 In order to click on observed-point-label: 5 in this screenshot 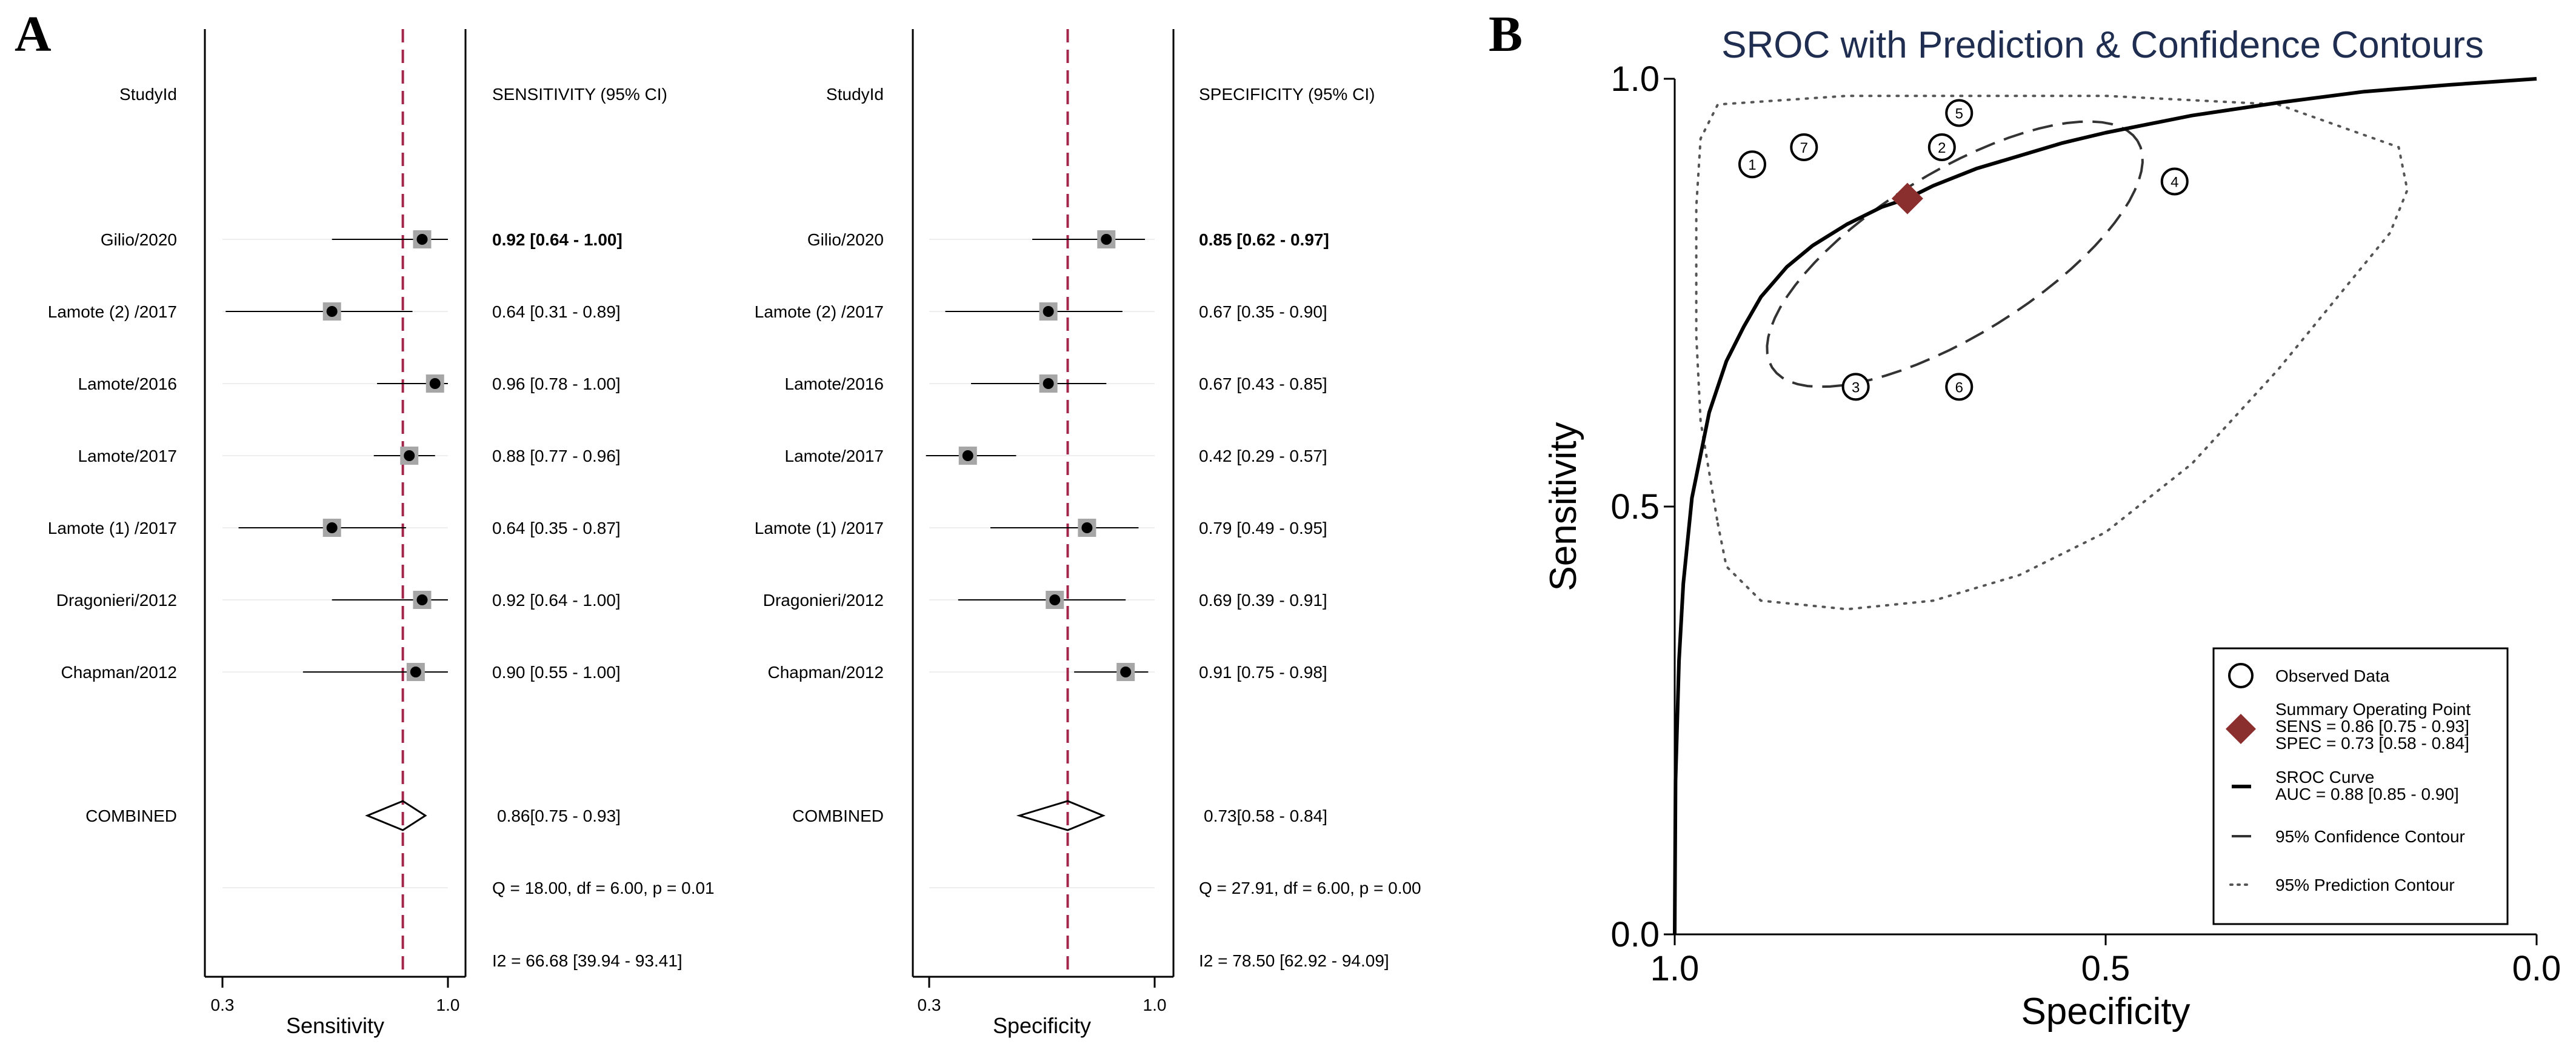, I will do `click(1959, 113)`.